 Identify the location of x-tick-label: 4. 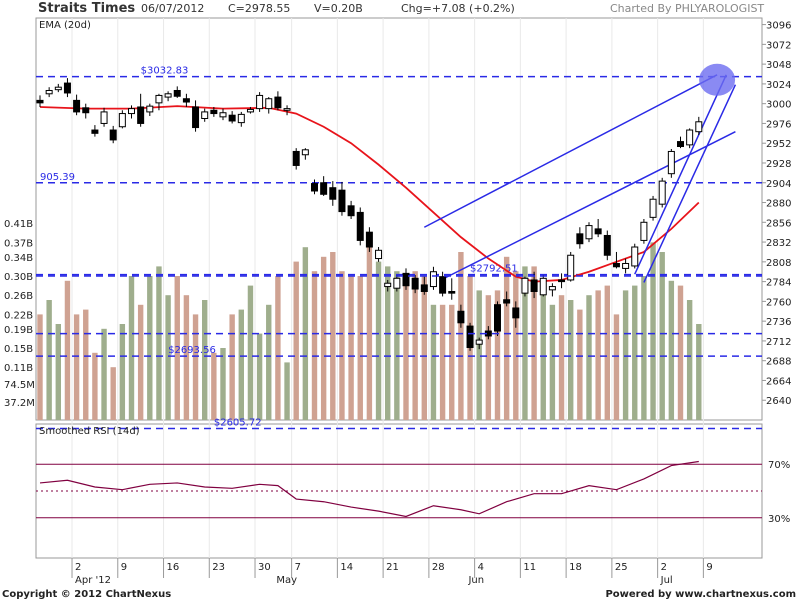
(481, 567).